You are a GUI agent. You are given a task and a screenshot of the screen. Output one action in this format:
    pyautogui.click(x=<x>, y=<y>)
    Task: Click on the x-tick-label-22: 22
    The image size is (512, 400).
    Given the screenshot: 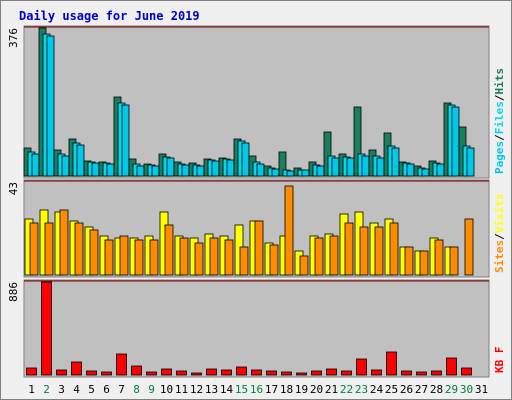 What is the action you would take?
    pyautogui.click(x=346, y=389)
    